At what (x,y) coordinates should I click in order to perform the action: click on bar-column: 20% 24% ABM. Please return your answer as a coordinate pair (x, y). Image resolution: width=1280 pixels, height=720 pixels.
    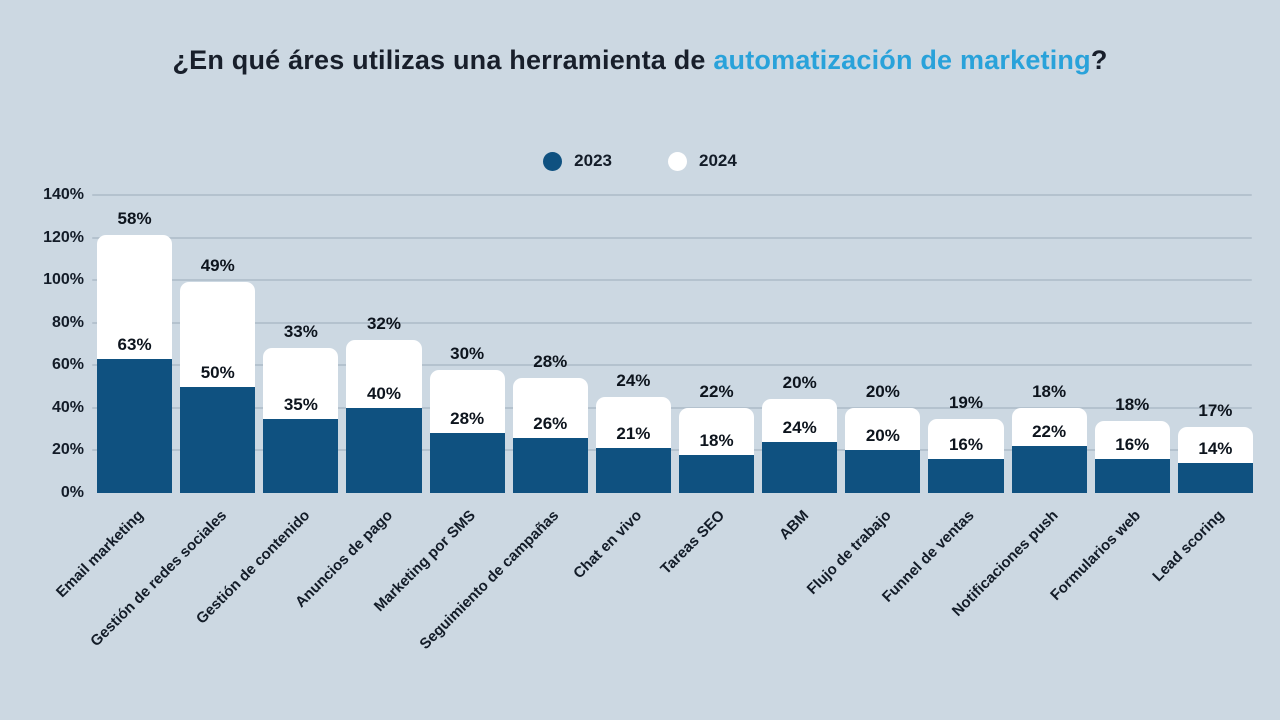
    Looking at the image, I should click on (800, 369).